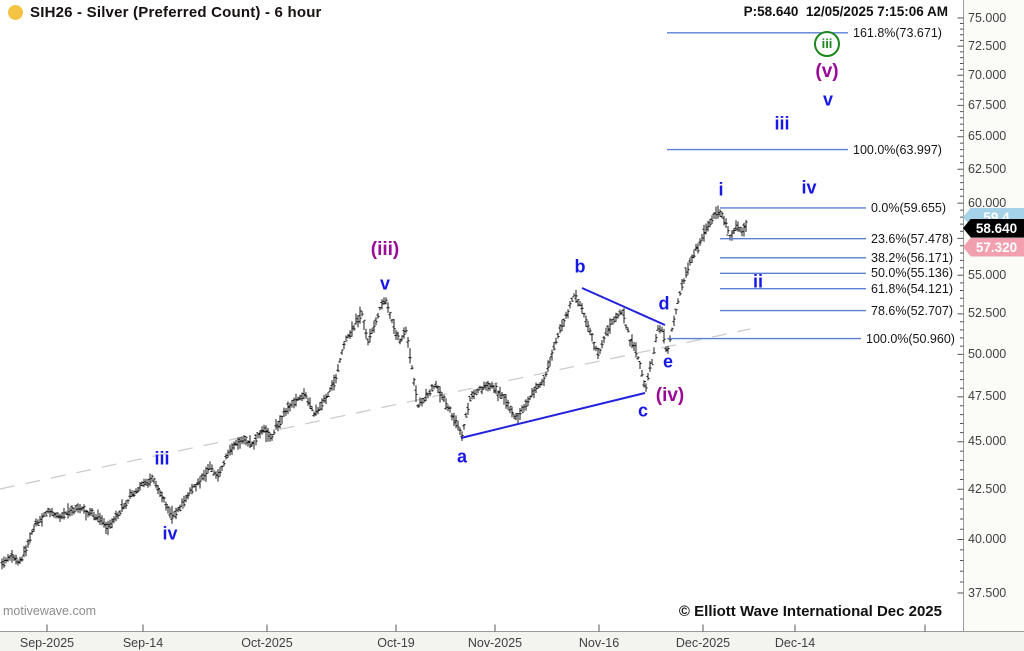  What do you see at coordinates (495, 643) in the screenshot?
I see `time-axis-label-Nov-2025: Nov-2025` at bounding box center [495, 643].